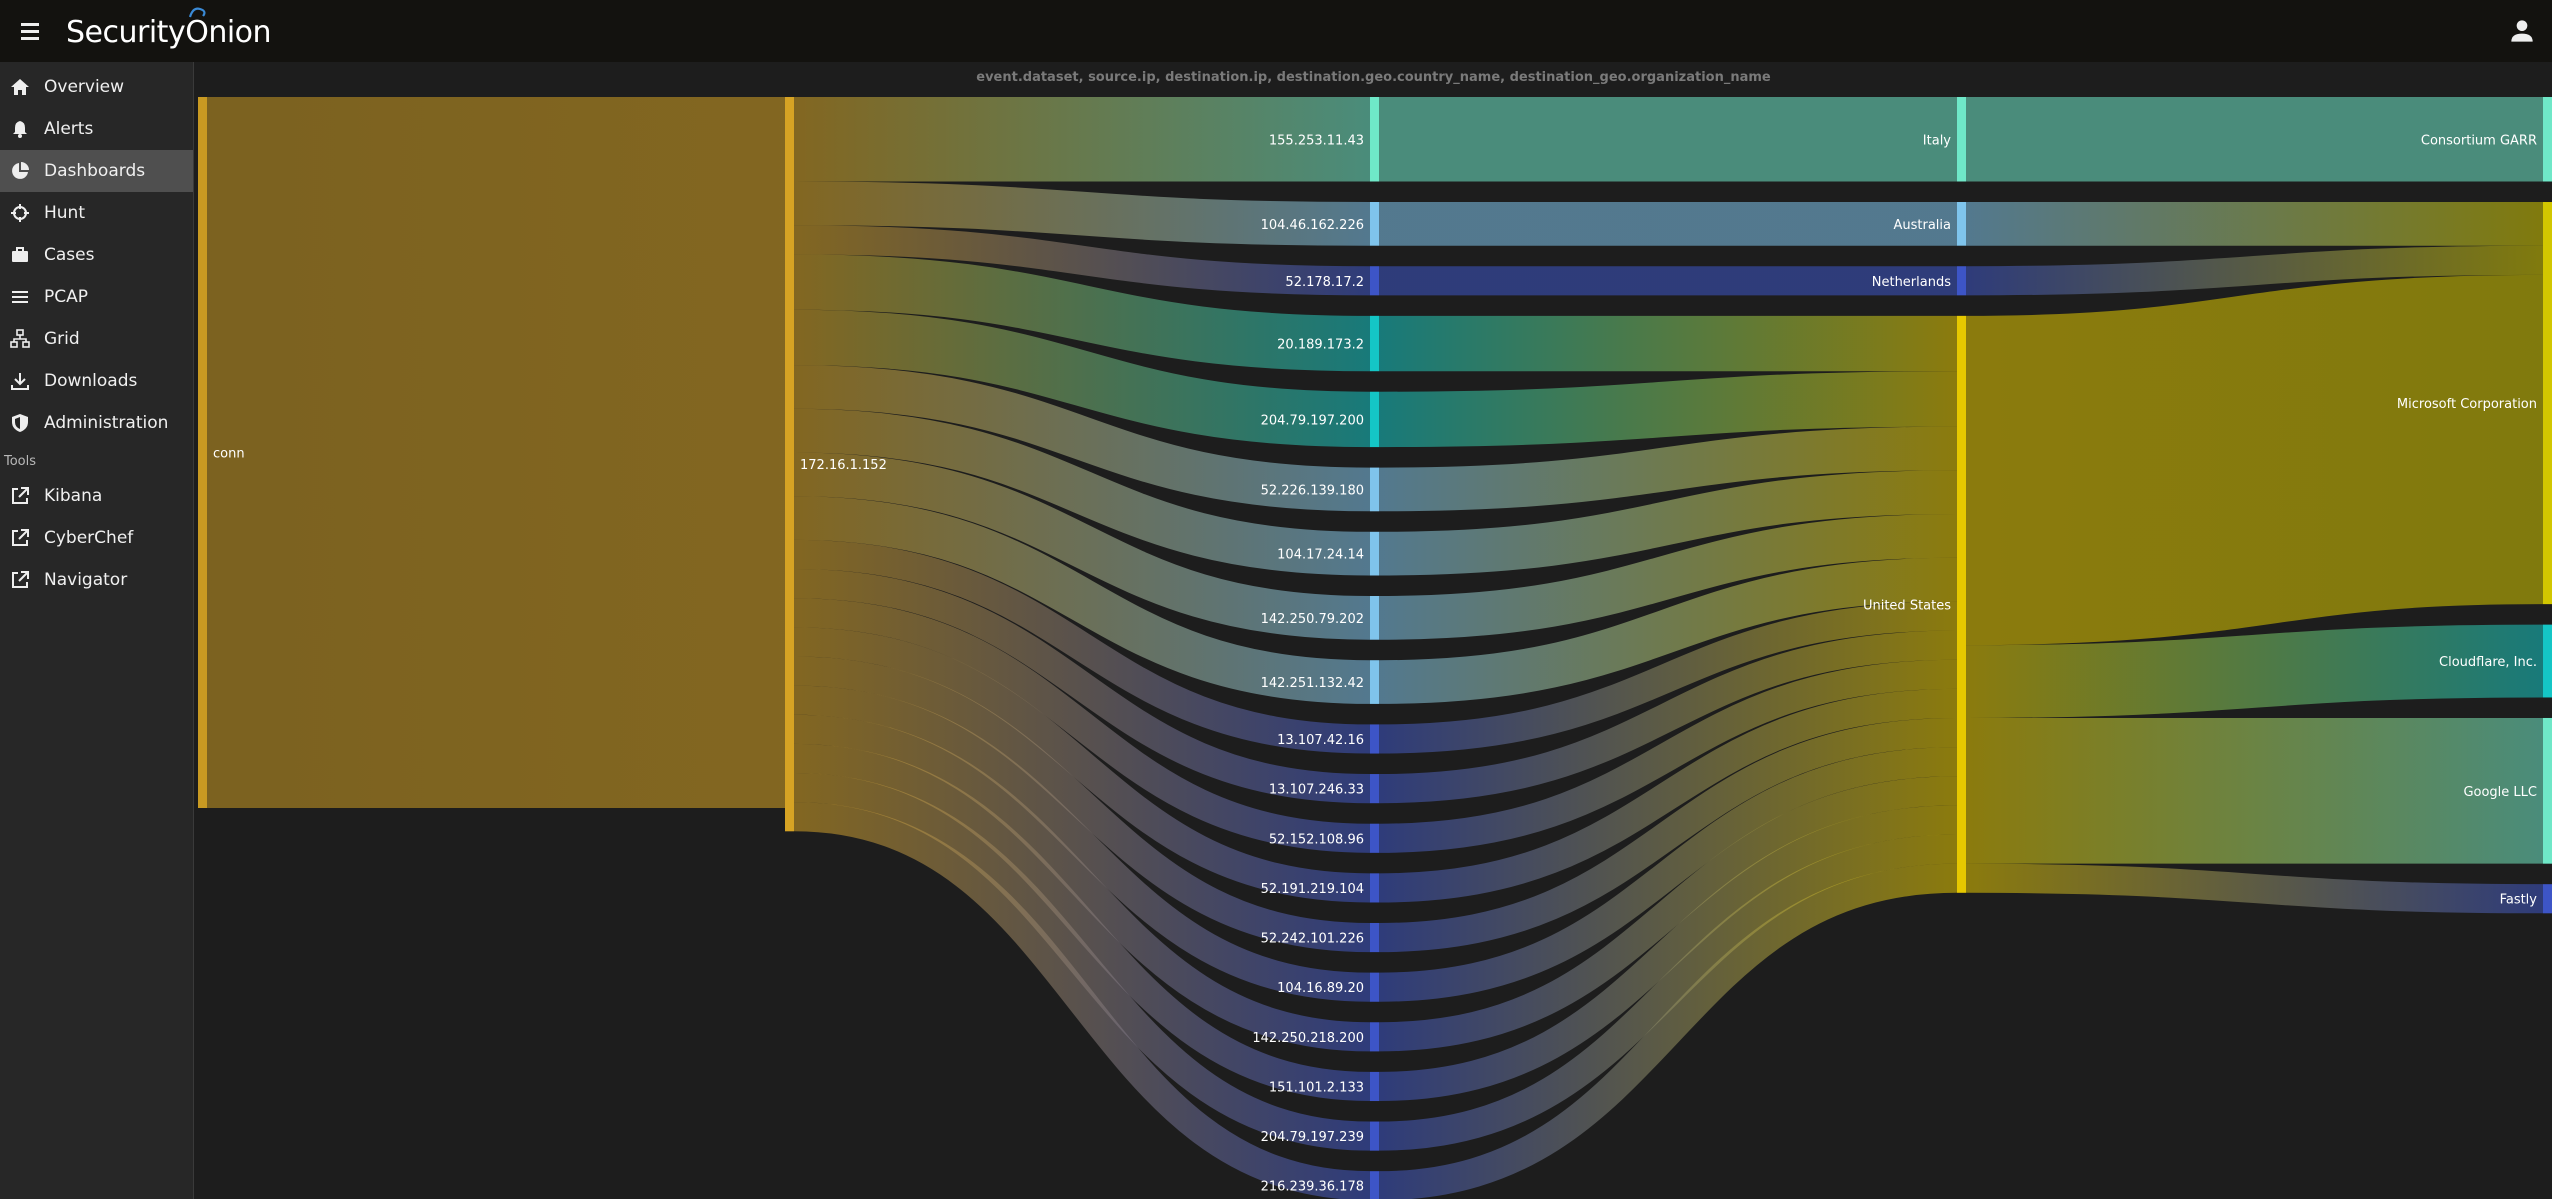  I want to click on shield-icon, so click(20, 423).